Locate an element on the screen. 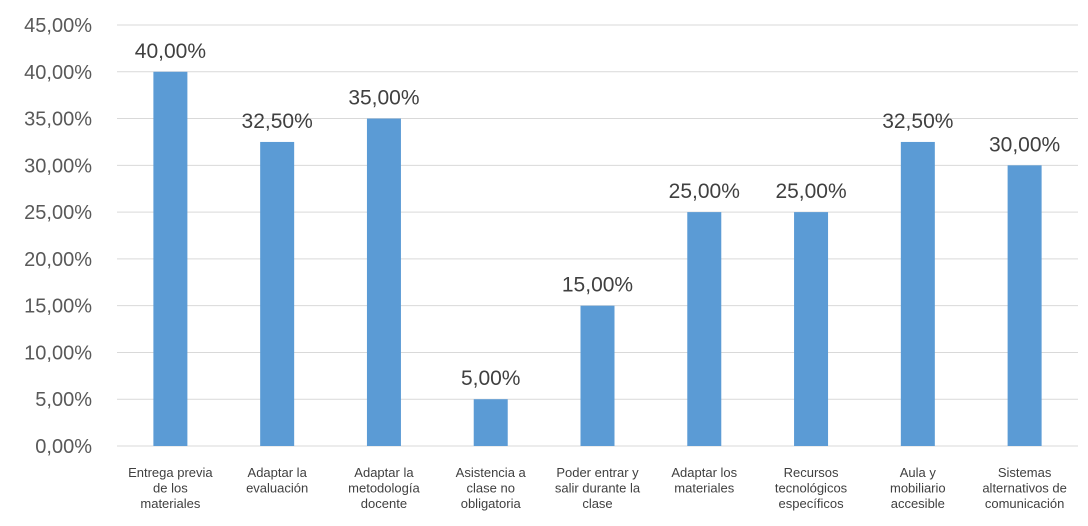 Image resolution: width=1088 pixels, height=526 pixels. x-category-label: Adaptar los materiales is located at coordinates (704, 480).